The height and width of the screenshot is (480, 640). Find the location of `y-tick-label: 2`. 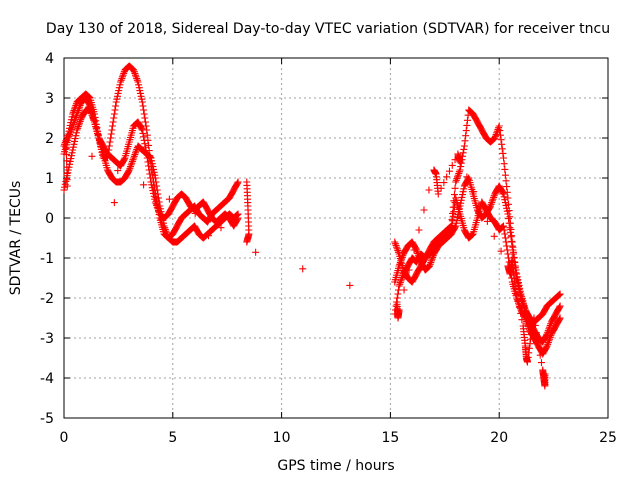

y-tick-label: 2 is located at coordinates (49, 139).